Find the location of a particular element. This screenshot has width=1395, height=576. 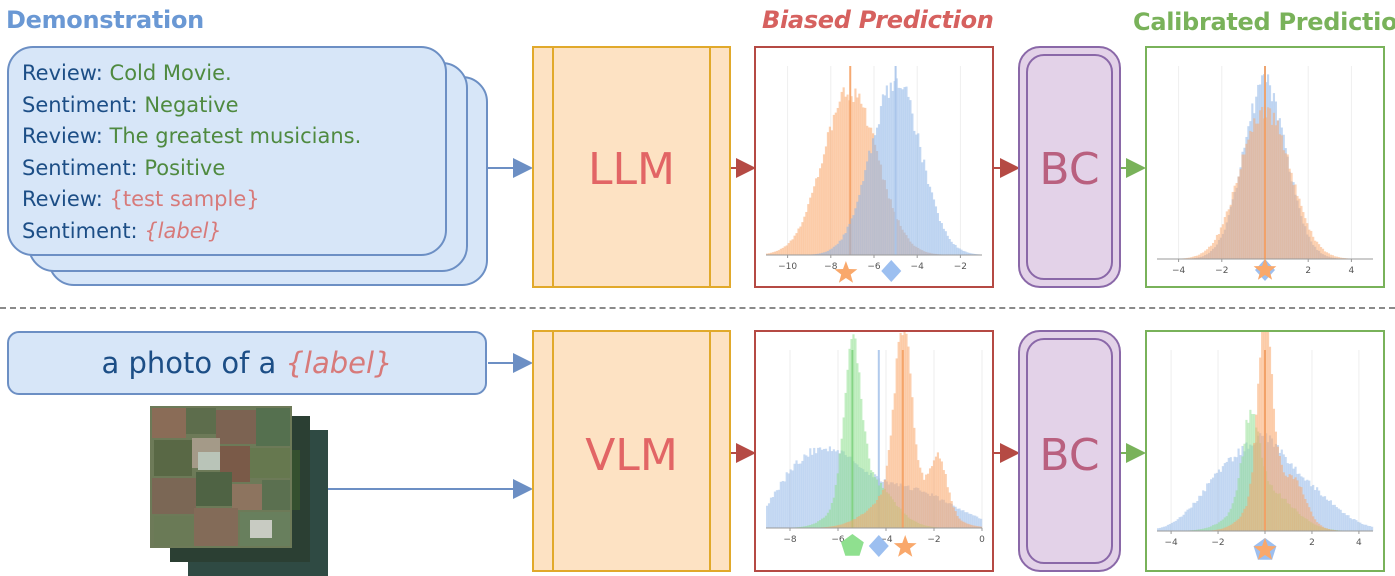

demo-line-value: {test sample} is located at coordinates (184, 199).